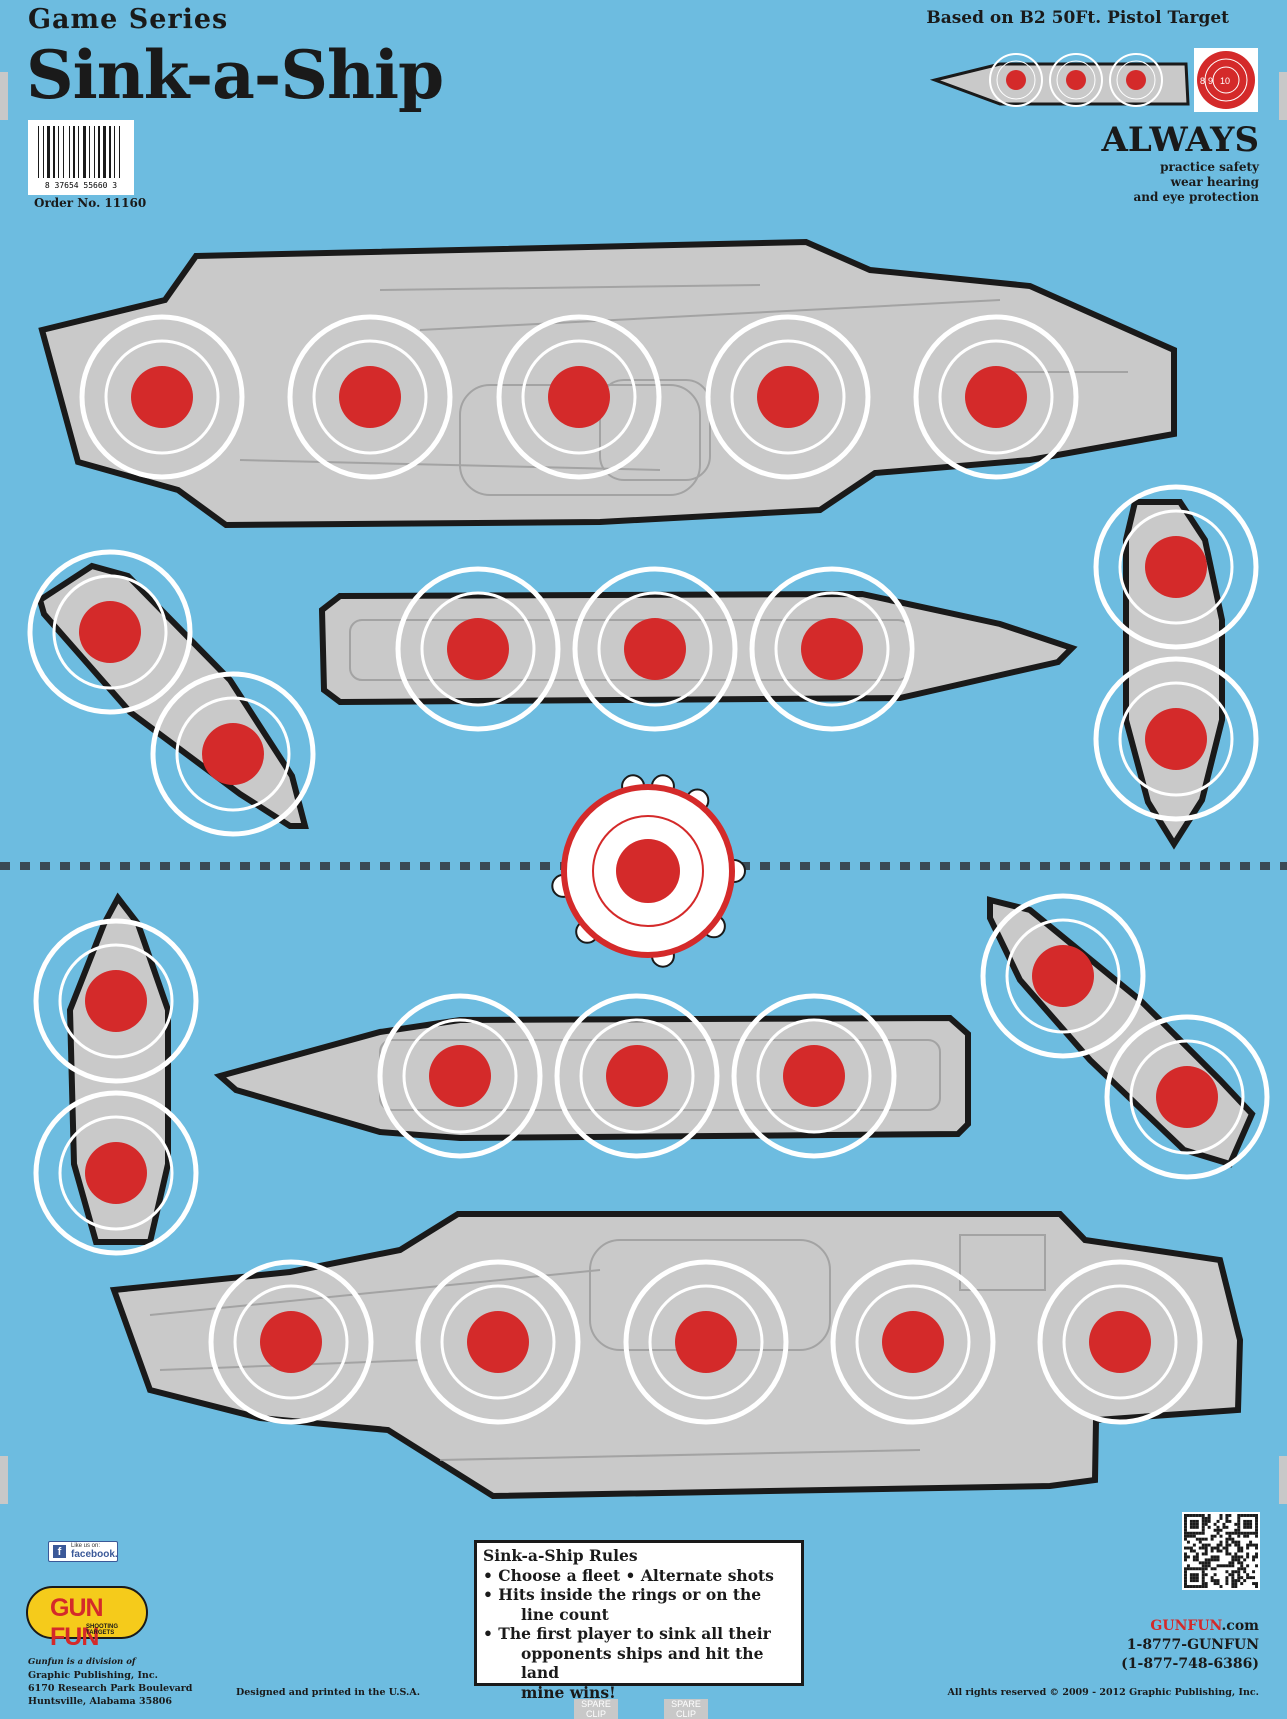 This screenshot has height=1719, width=1287. I want to click on company-line-2: 6170 Research Park Boulevard, so click(110, 1688).